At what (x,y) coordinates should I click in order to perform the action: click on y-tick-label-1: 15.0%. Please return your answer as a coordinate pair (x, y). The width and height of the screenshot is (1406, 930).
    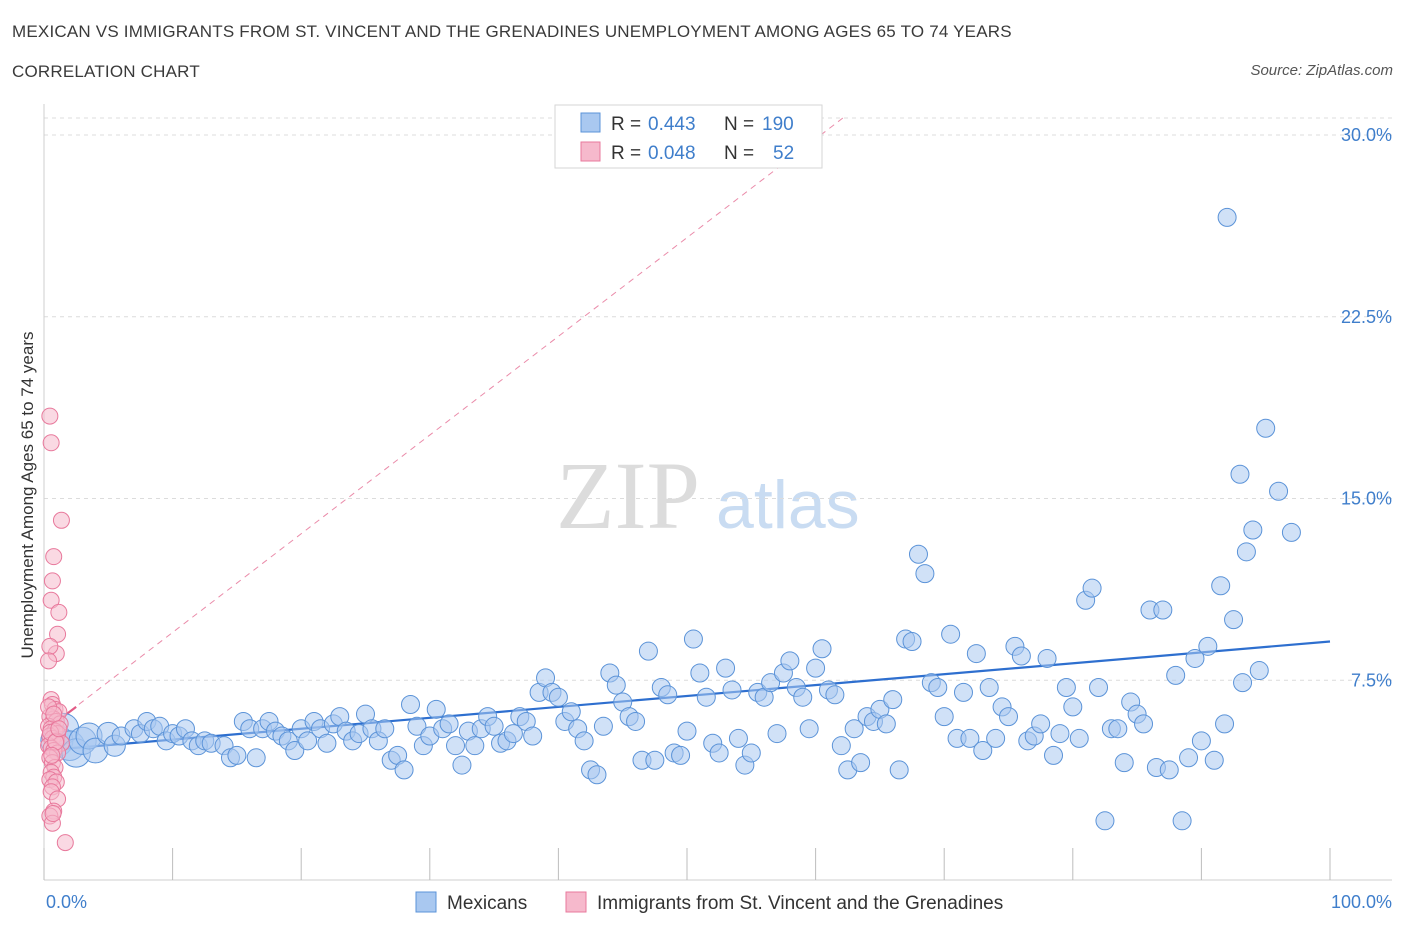
    Looking at the image, I should click on (1366, 499).